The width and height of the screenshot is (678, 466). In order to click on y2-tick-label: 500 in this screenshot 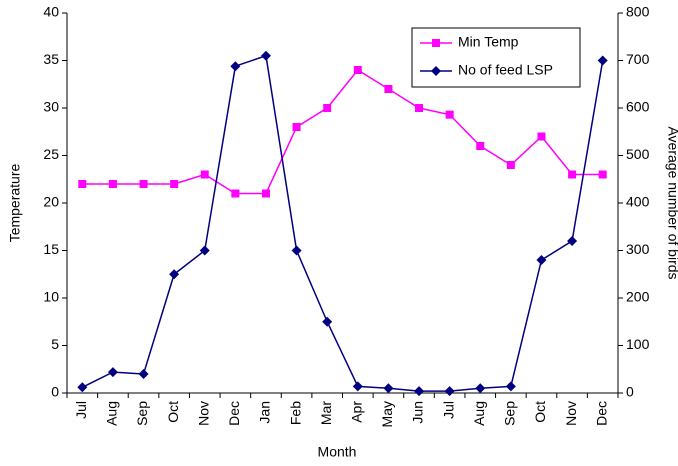, I will do `click(638, 154)`.